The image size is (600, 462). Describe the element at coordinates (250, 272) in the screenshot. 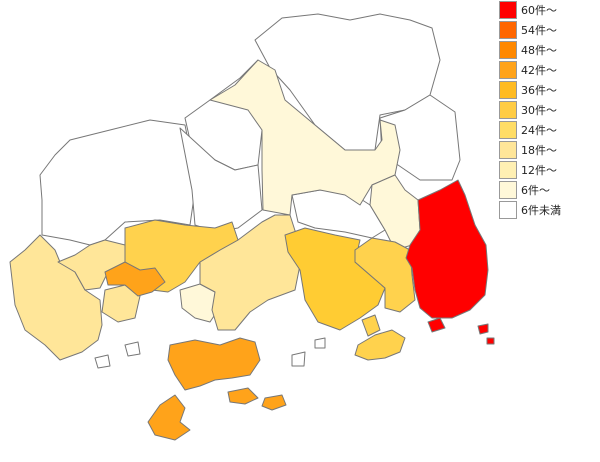

I see `region-center-light` at that location.